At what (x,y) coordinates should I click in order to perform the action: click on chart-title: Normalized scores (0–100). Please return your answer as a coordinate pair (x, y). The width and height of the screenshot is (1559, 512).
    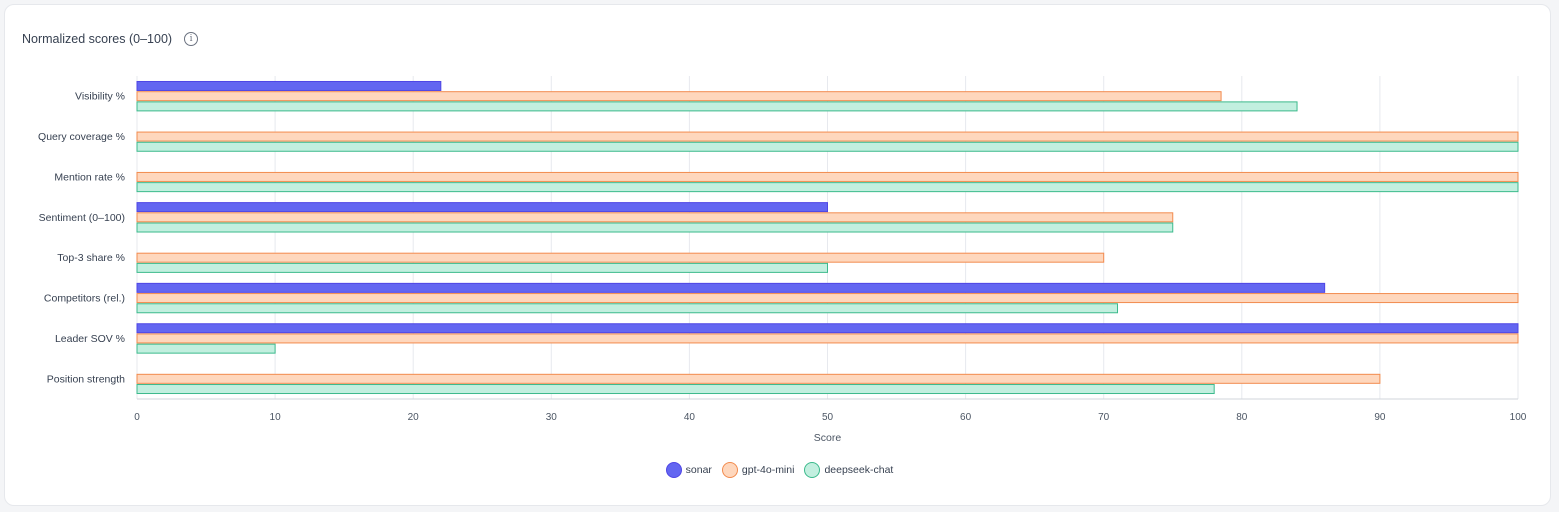
    Looking at the image, I should click on (97, 39).